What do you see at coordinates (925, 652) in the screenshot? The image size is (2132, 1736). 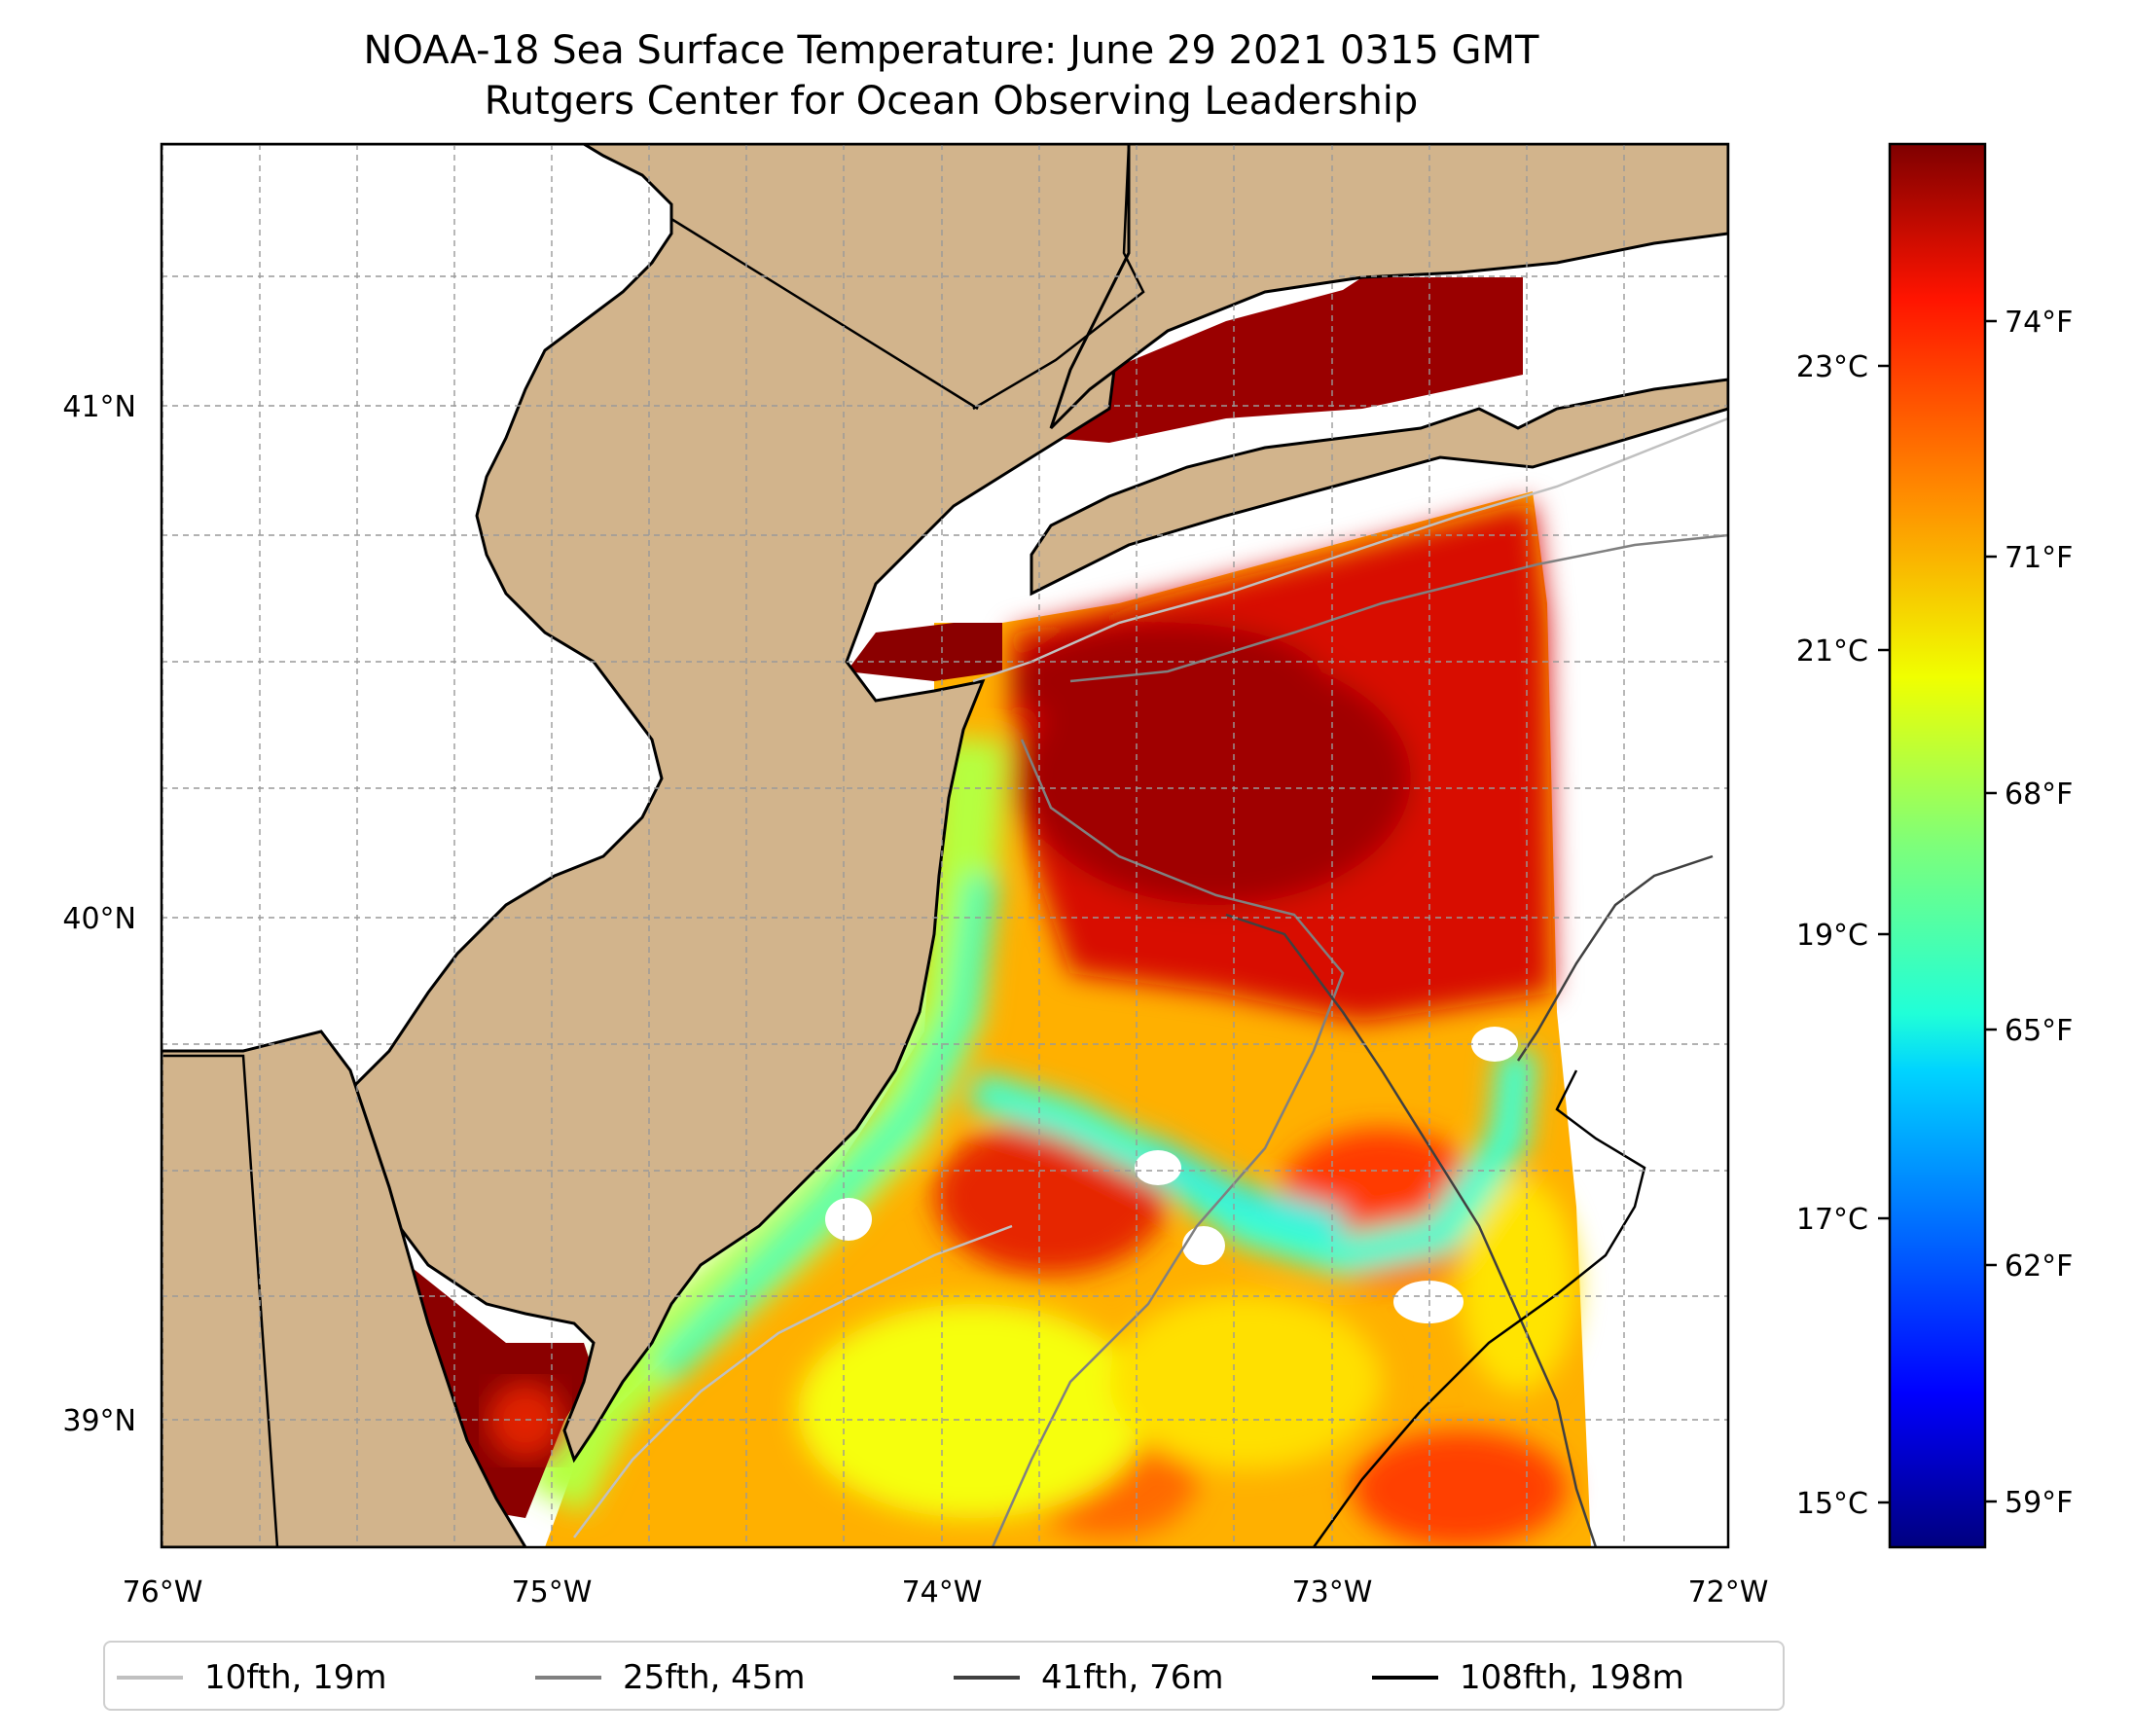 I see `sst-ny-harbor` at bounding box center [925, 652].